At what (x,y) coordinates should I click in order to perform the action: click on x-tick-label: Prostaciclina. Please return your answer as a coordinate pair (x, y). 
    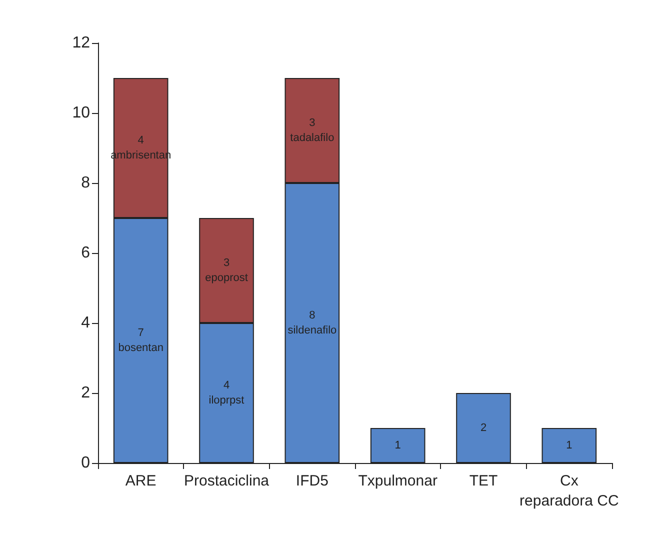
    Looking at the image, I should click on (227, 481).